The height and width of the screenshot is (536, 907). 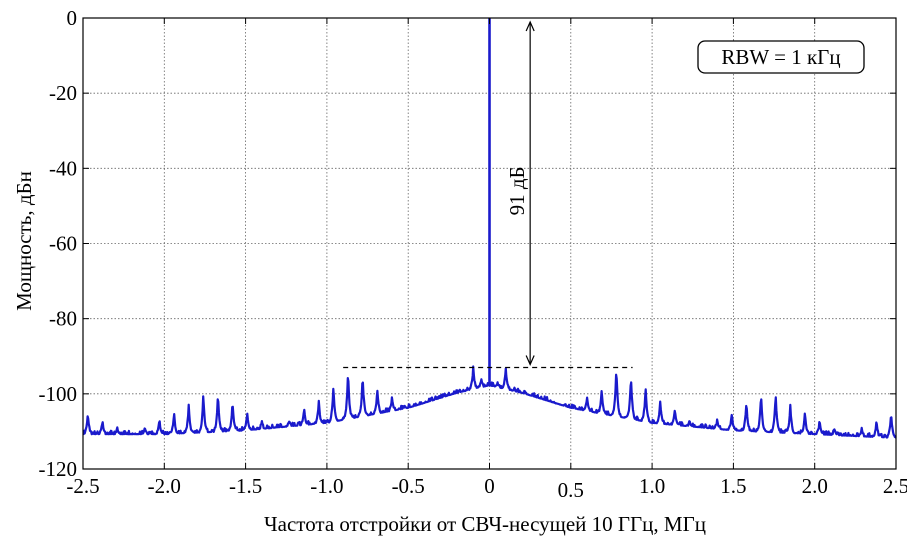 I want to click on y-tick-label: -20, so click(x=63, y=93).